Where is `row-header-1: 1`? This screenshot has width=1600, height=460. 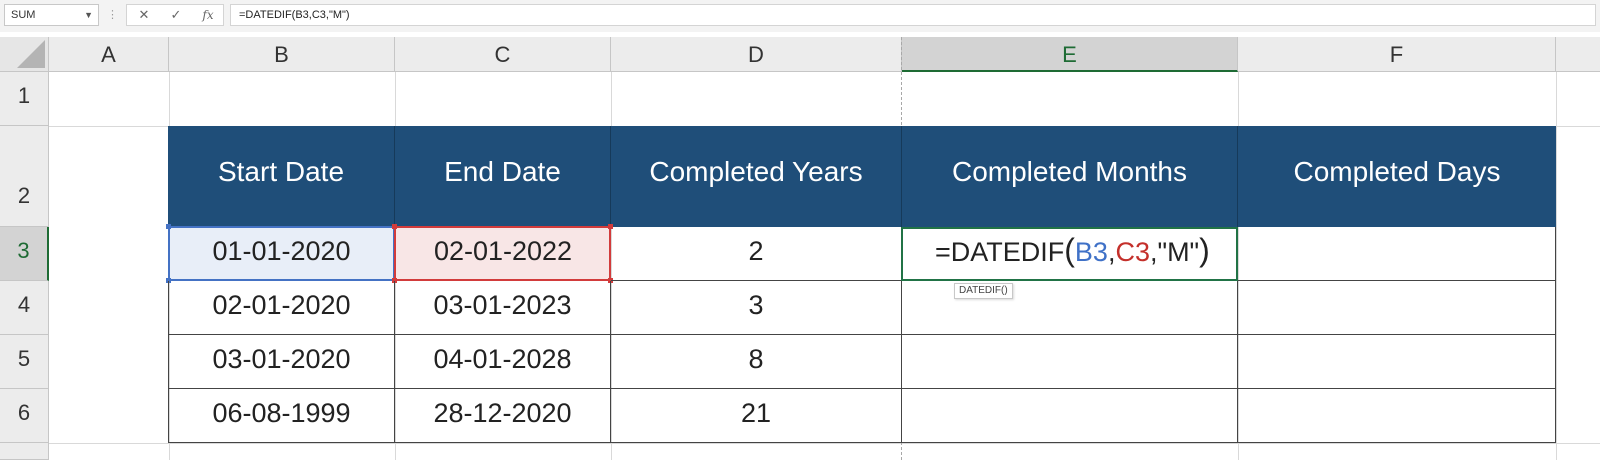 row-header-1: 1 is located at coordinates (24, 99).